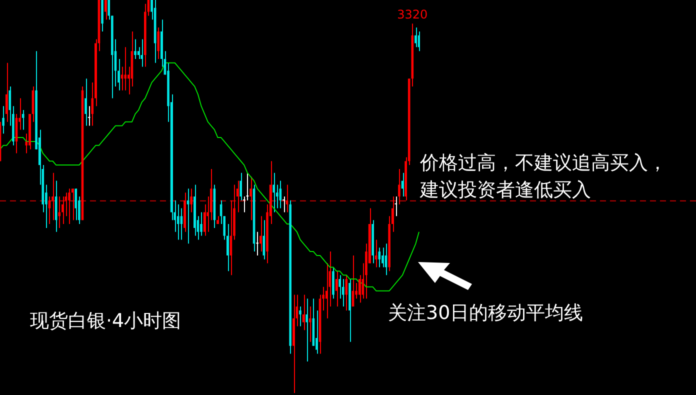 The height and width of the screenshot is (395, 696). What do you see at coordinates (544, 177) in the screenshot?
I see `annotation: 价格过高，不建议追高买入，建议投资者逢低买入` at bounding box center [544, 177].